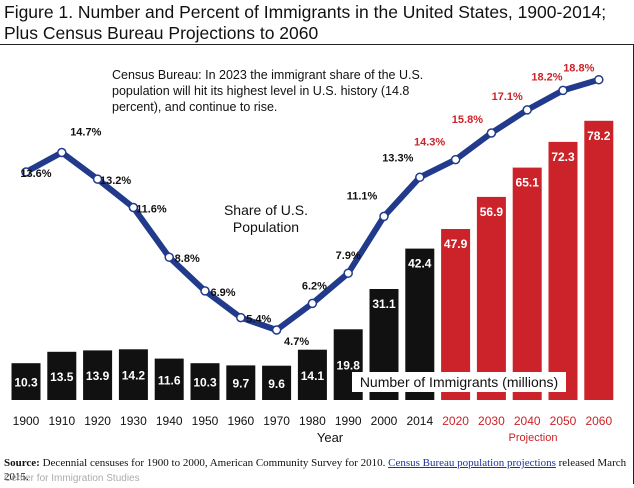  What do you see at coordinates (491, 298) in the screenshot?
I see `bar-2030` at bounding box center [491, 298].